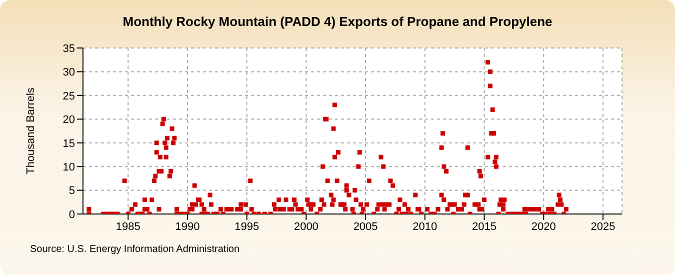 This screenshot has height=275, width=675. I want to click on source-note: Source: U.S. Energy Information Administration, so click(135, 249).